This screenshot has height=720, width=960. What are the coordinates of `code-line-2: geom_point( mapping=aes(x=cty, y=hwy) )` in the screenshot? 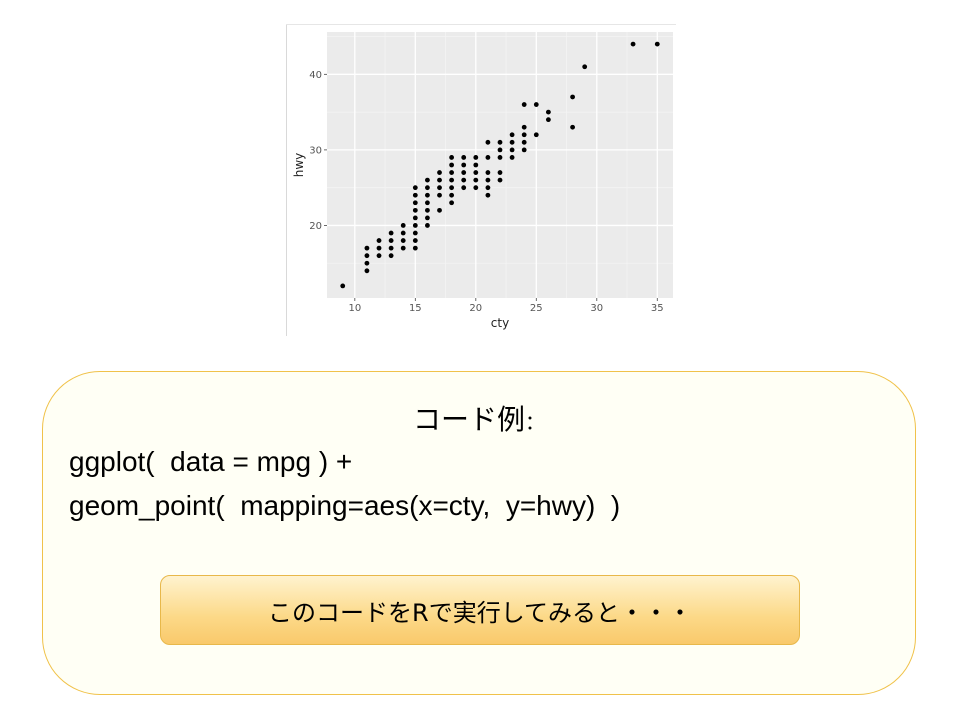 It's located at (345, 505).